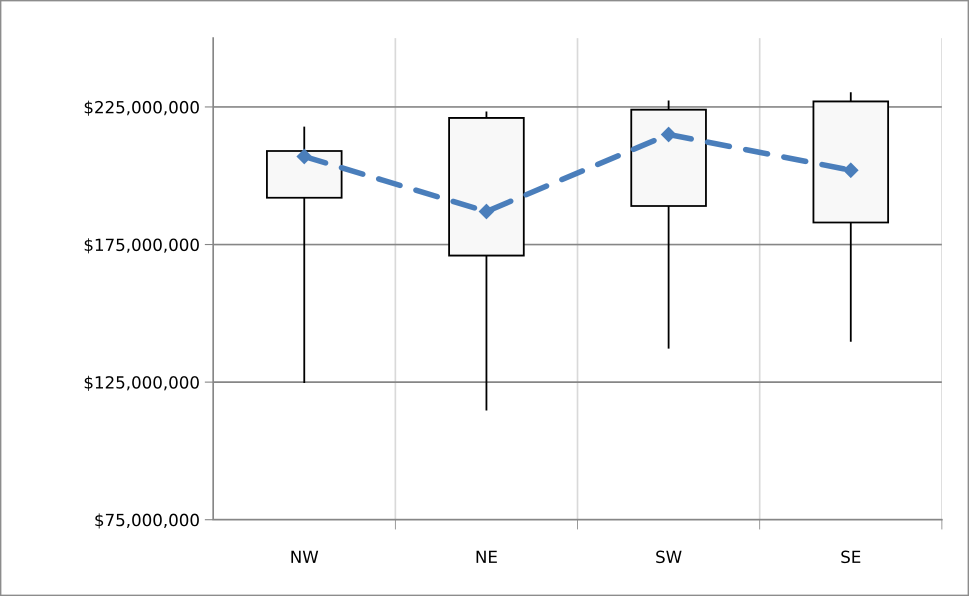 The image size is (969, 596). I want to click on y-tick-label: $125,000,000, so click(141, 383).